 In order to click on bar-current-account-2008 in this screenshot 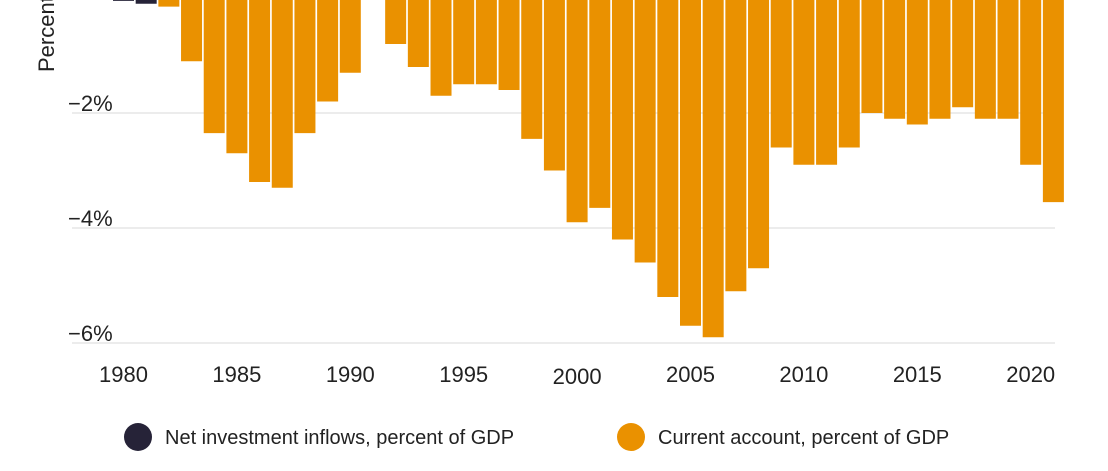, I will do `click(759, 134)`.